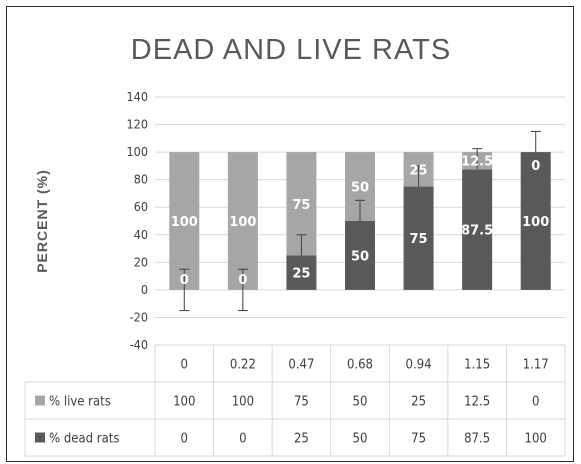  Describe the element at coordinates (137, 151) in the screenshot. I see `y-tick-label: 100` at that location.